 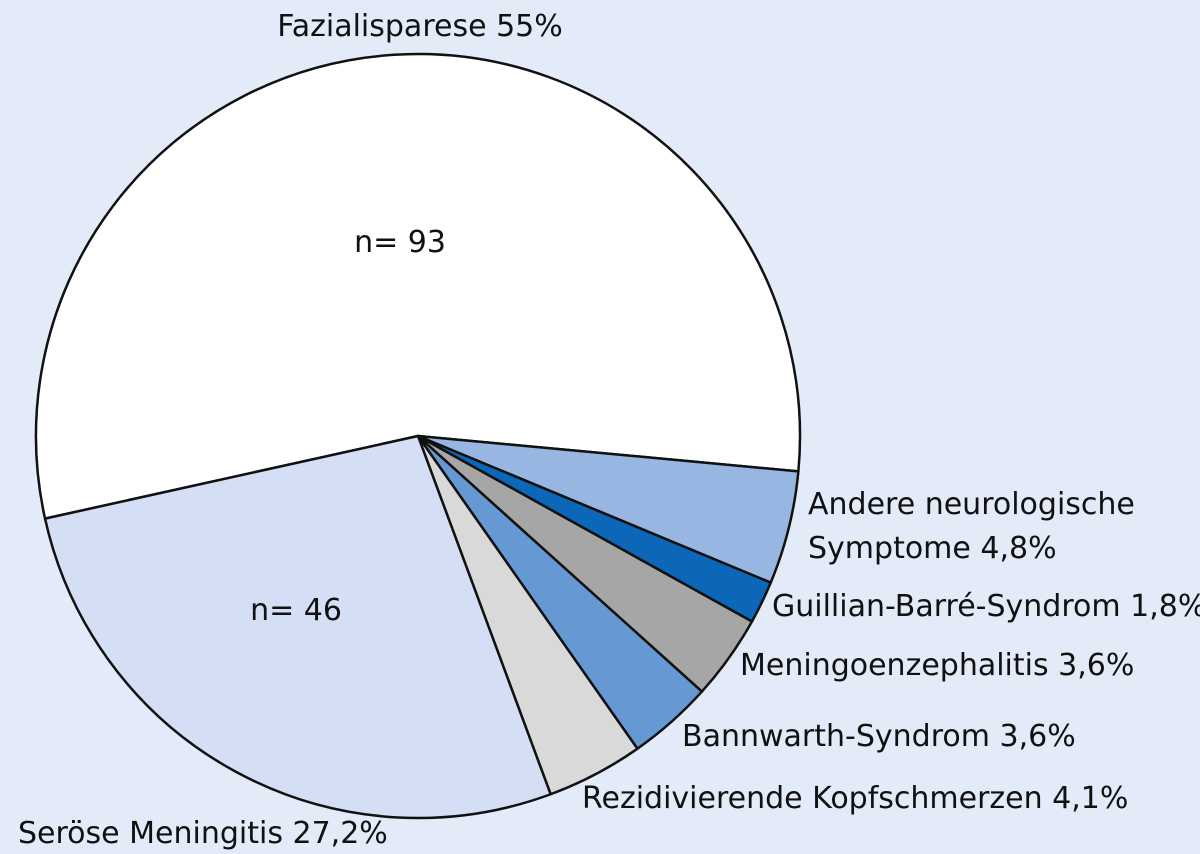 What do you see at coordinates (937, 665) in the screenshot?
I see `label-meningoenzephalitis: Meningoenzephalitis 3,6%` at bounding box center [937, 665].